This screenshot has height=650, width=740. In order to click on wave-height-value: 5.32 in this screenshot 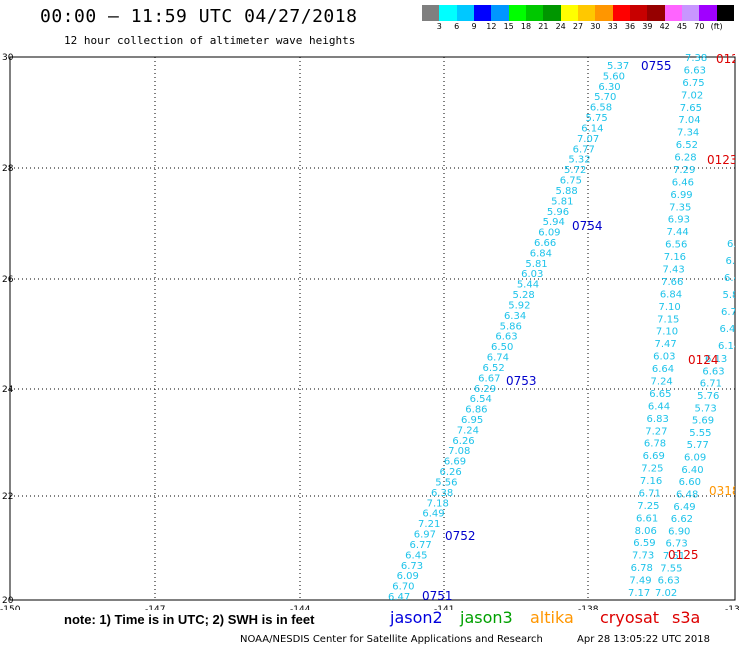, I will do `click(579, 160)`.